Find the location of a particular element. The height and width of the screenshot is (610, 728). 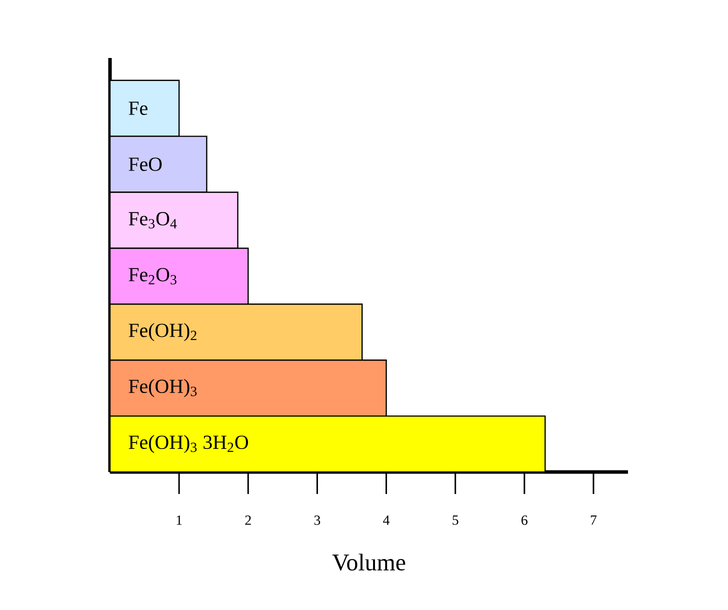

x-tick-label: 6 is located at coordinates (525, 520).